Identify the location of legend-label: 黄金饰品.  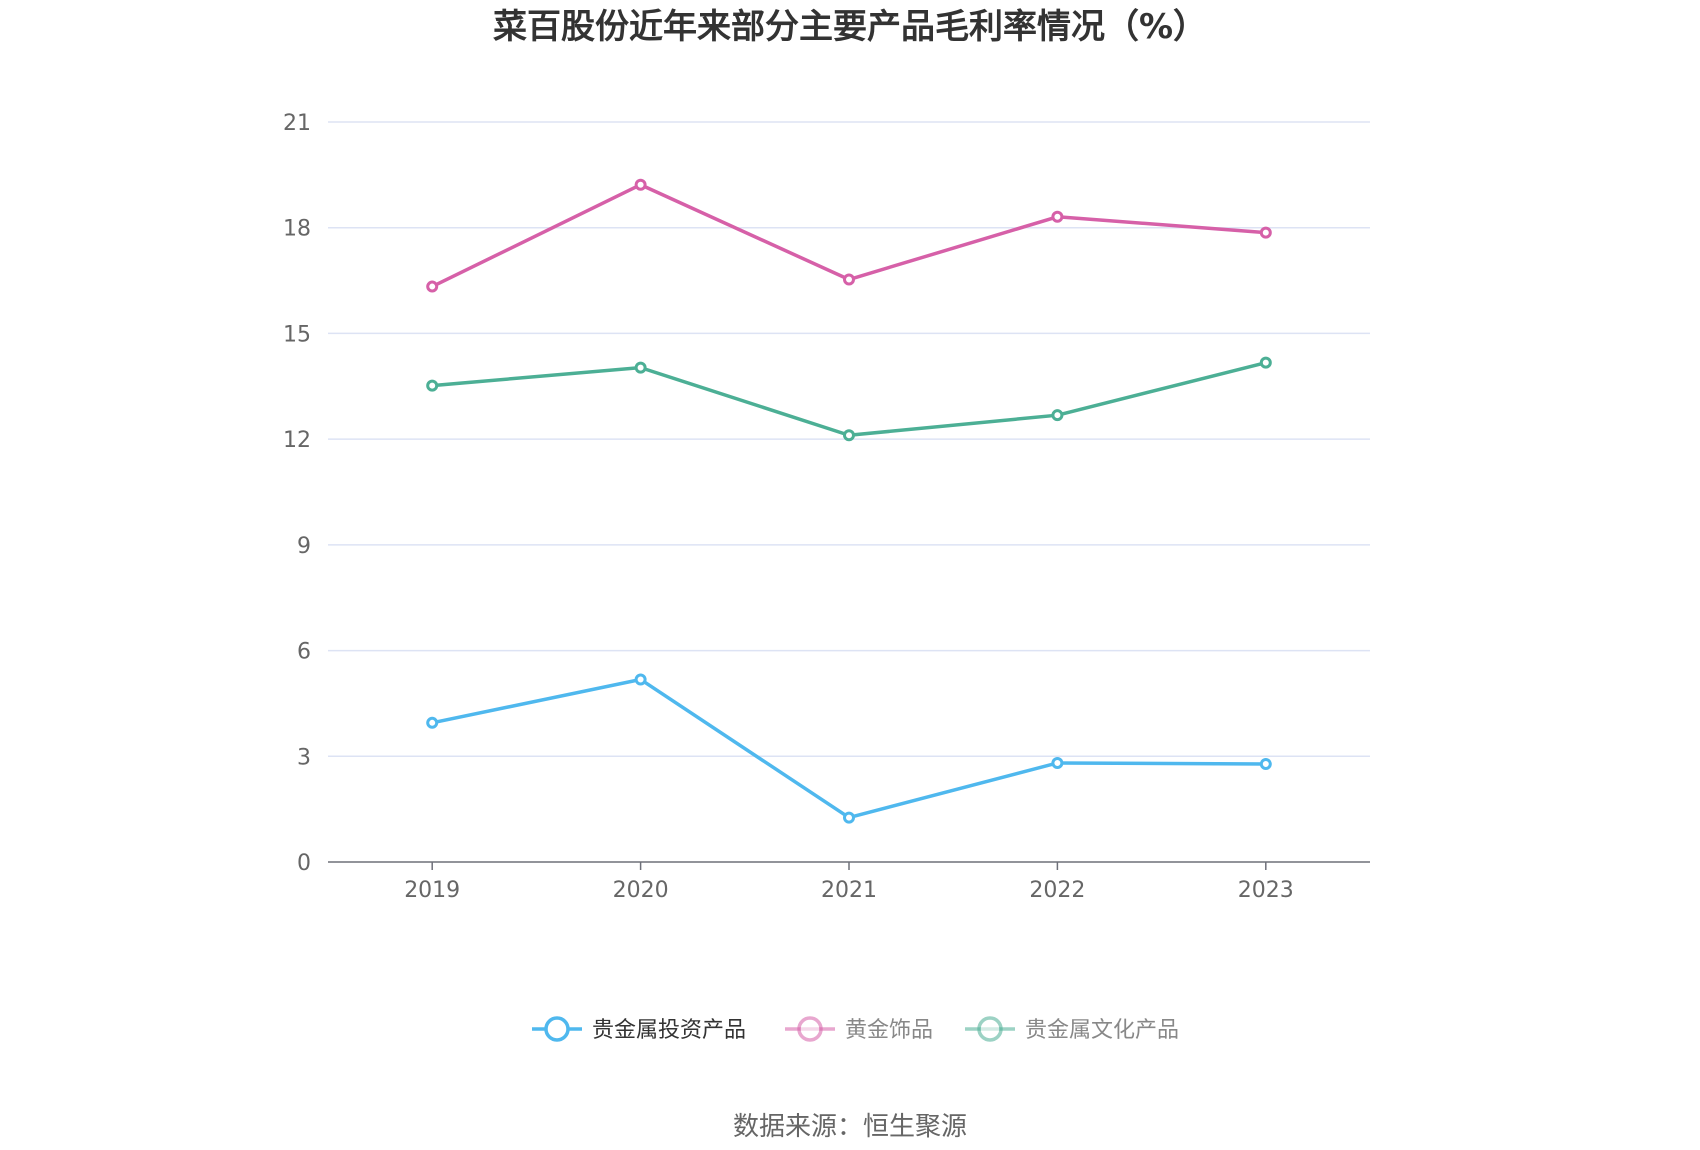
(889, 1030).